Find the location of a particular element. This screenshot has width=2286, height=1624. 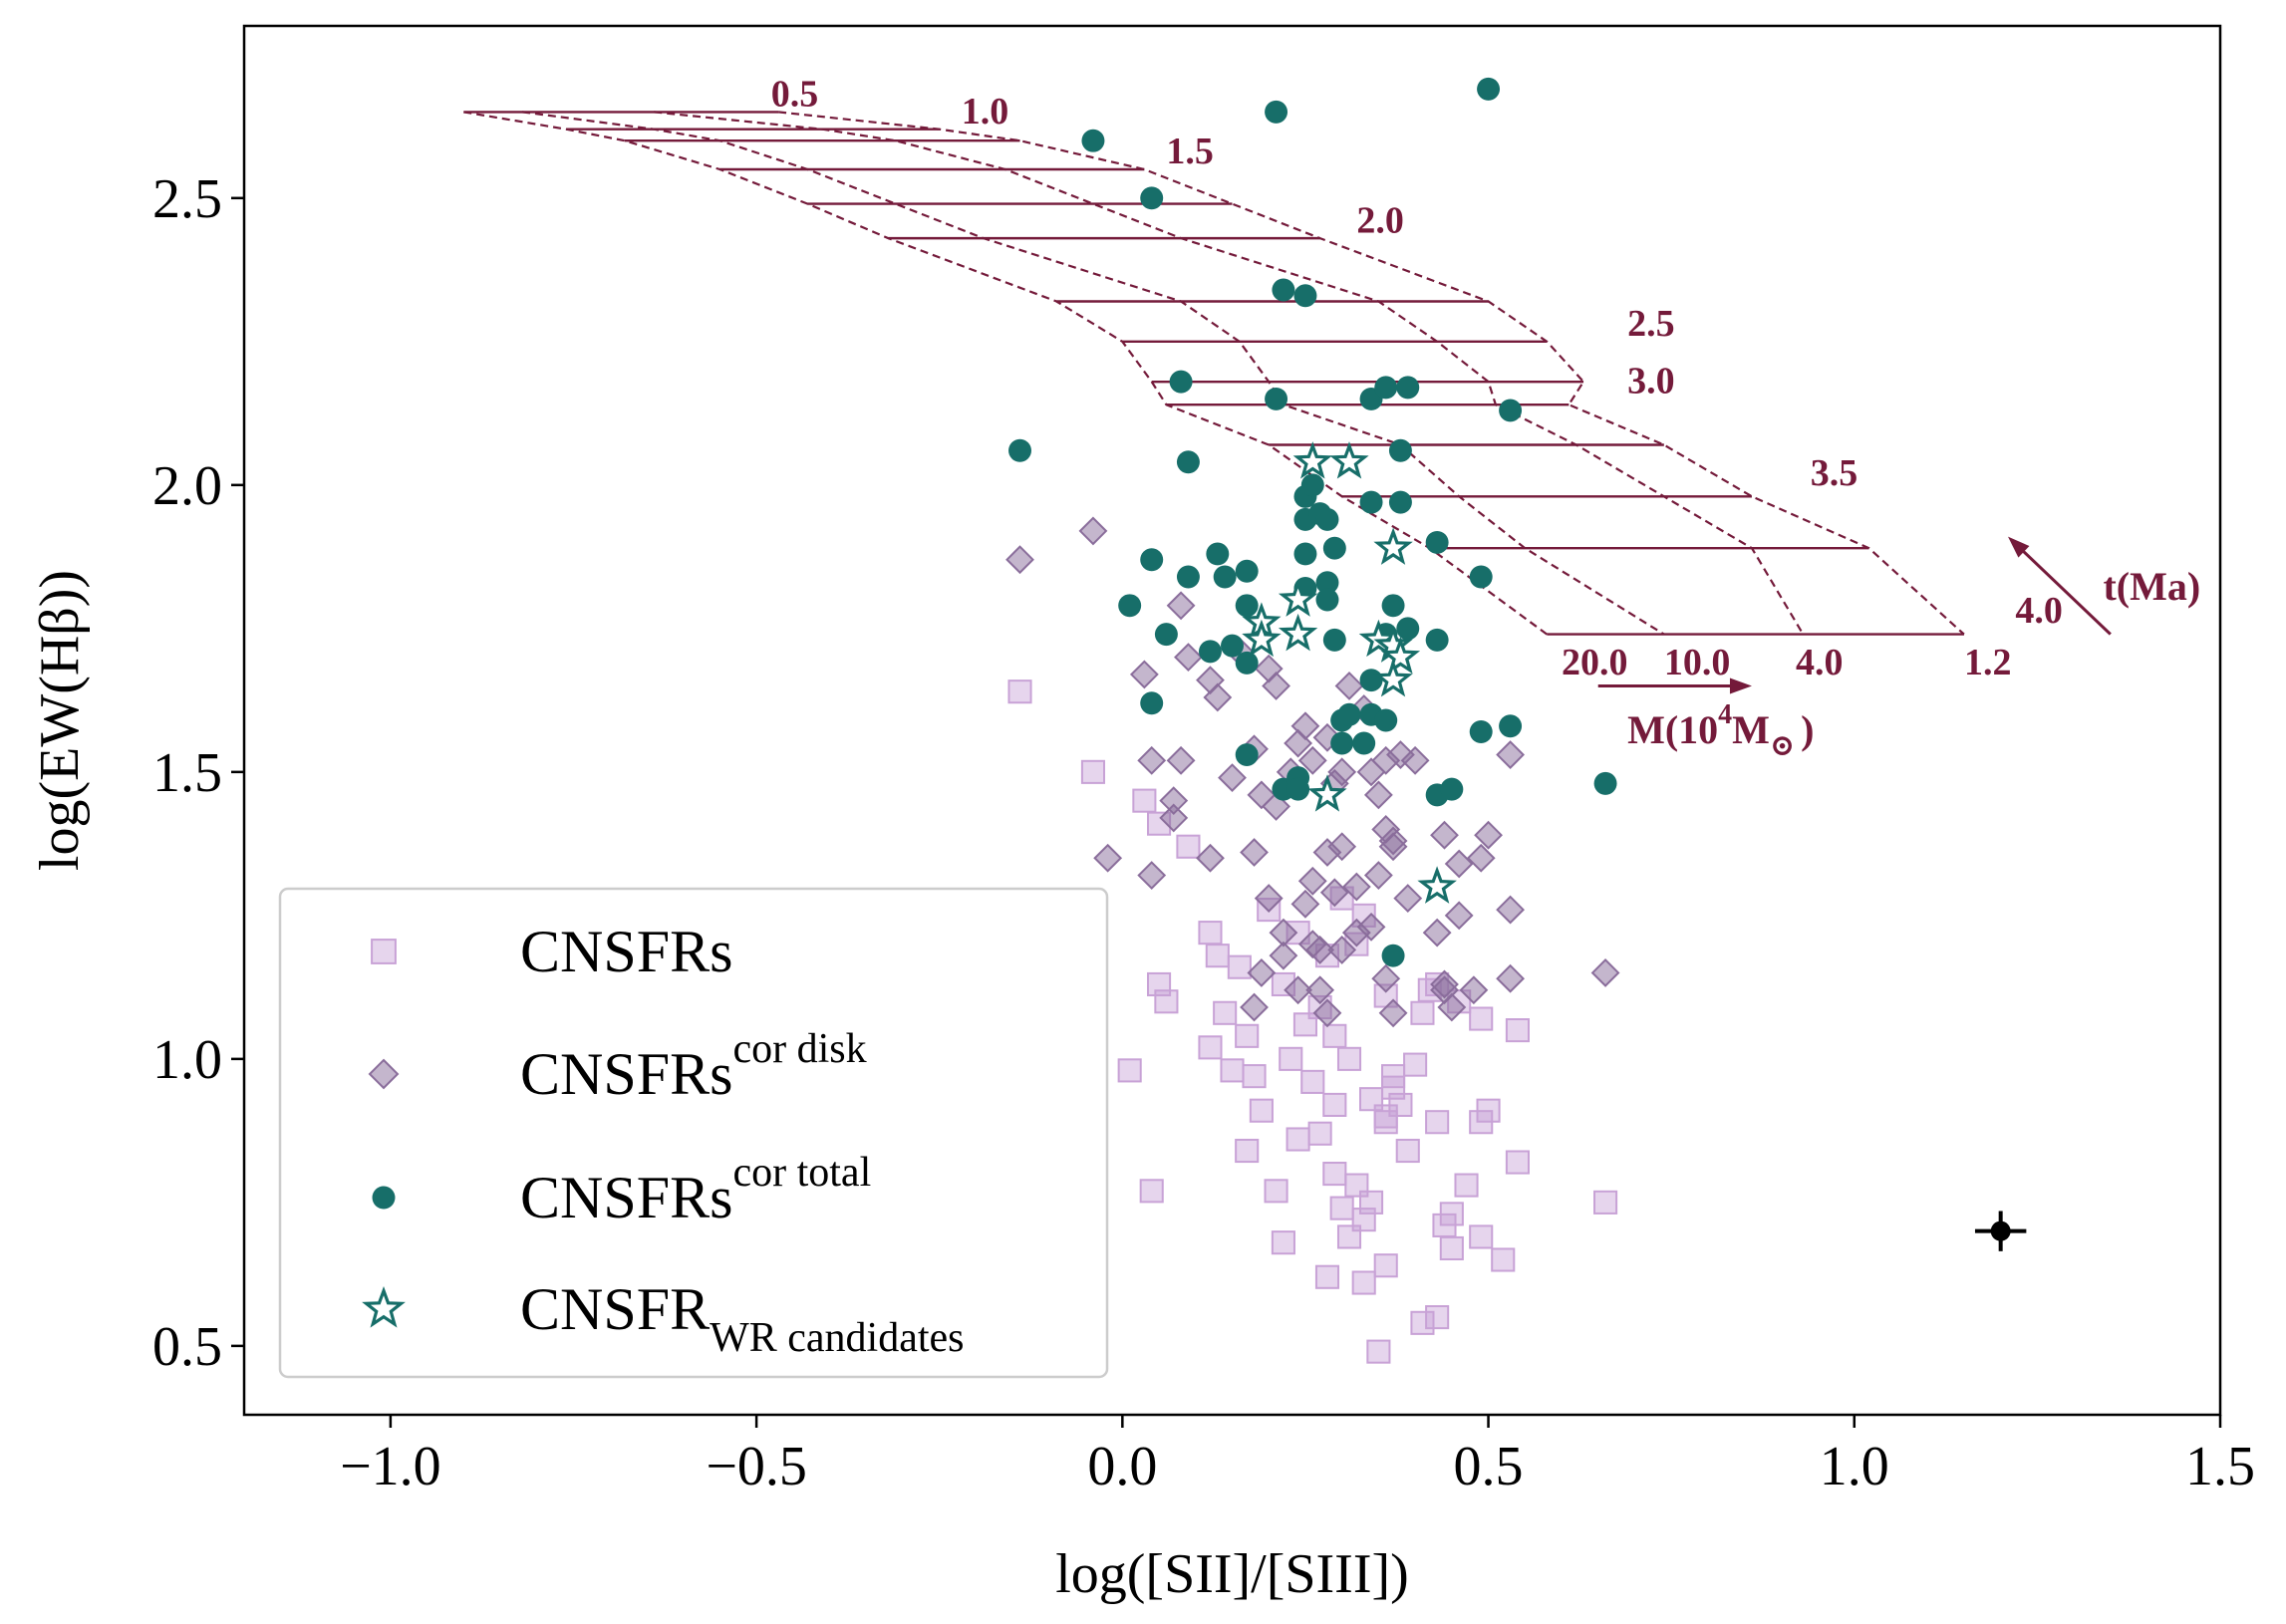

x-tick-label: 1.0 is located at coordinates (1854, 1467).